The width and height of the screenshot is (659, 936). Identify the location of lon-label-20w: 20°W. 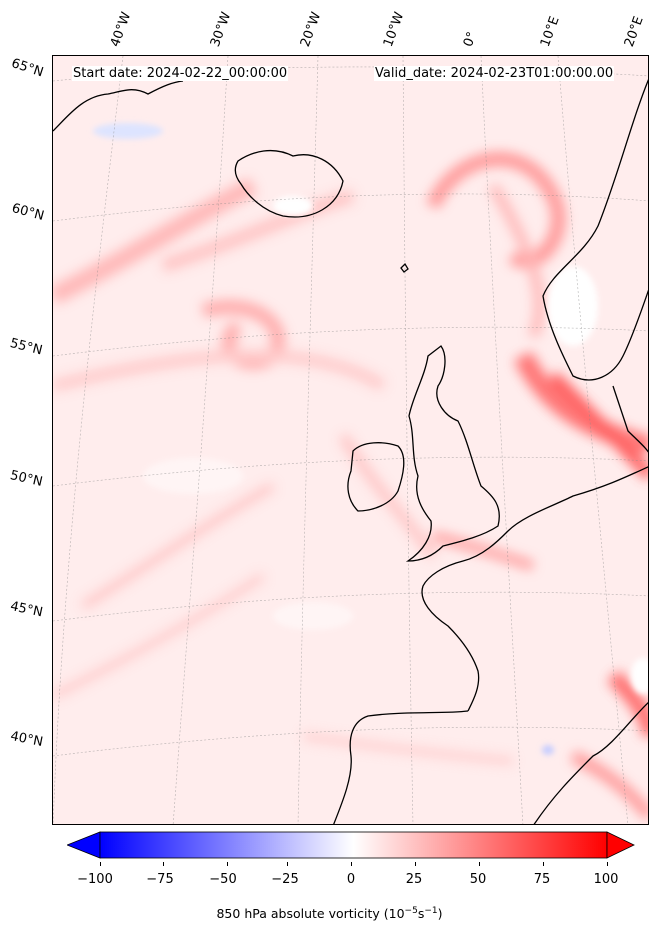
(311, 29).